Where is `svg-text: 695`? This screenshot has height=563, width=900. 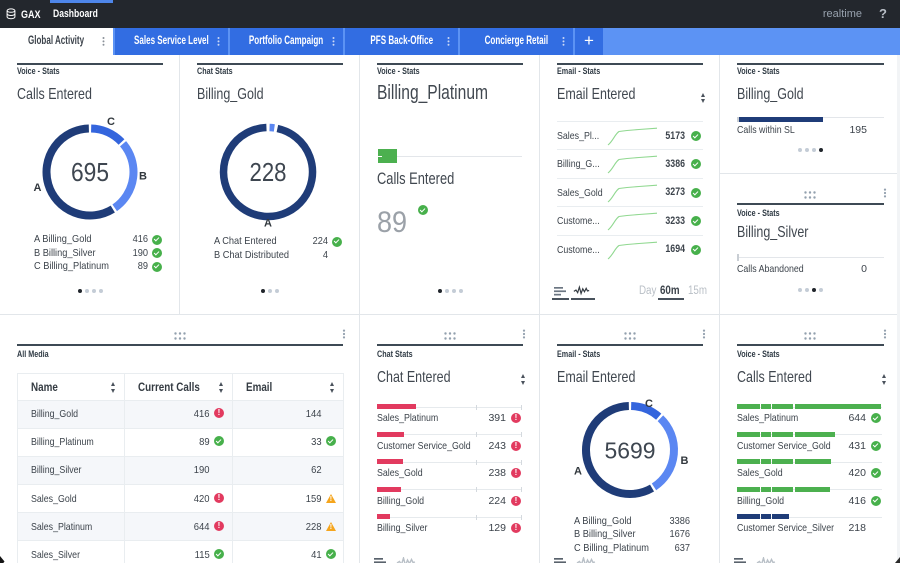 svg-text: 695 is located at coordinates (90, 172).